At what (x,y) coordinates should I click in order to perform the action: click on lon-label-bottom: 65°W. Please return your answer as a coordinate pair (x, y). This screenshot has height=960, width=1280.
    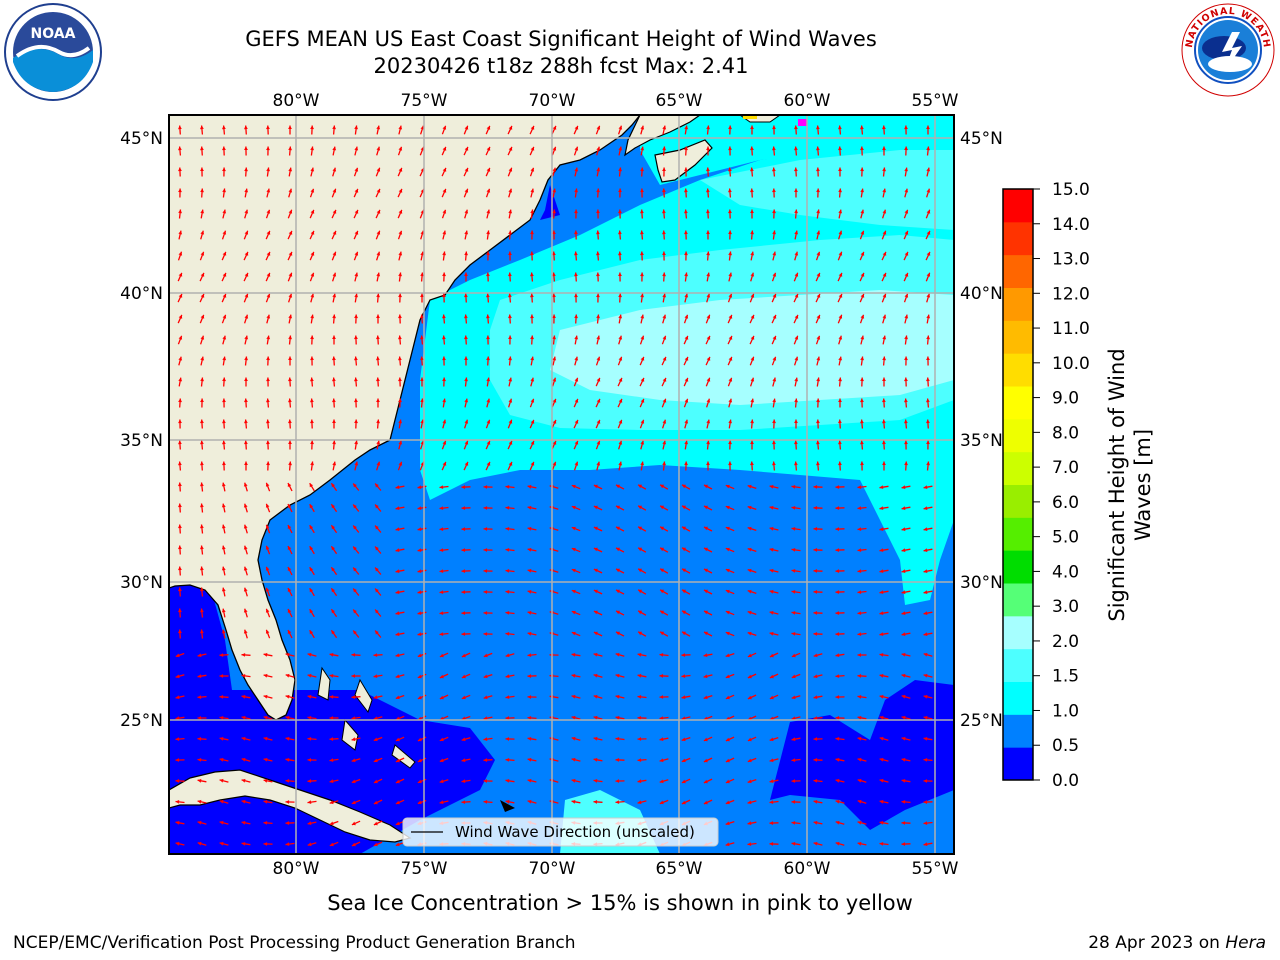
    Looking at the image, I should click on (679, 869).